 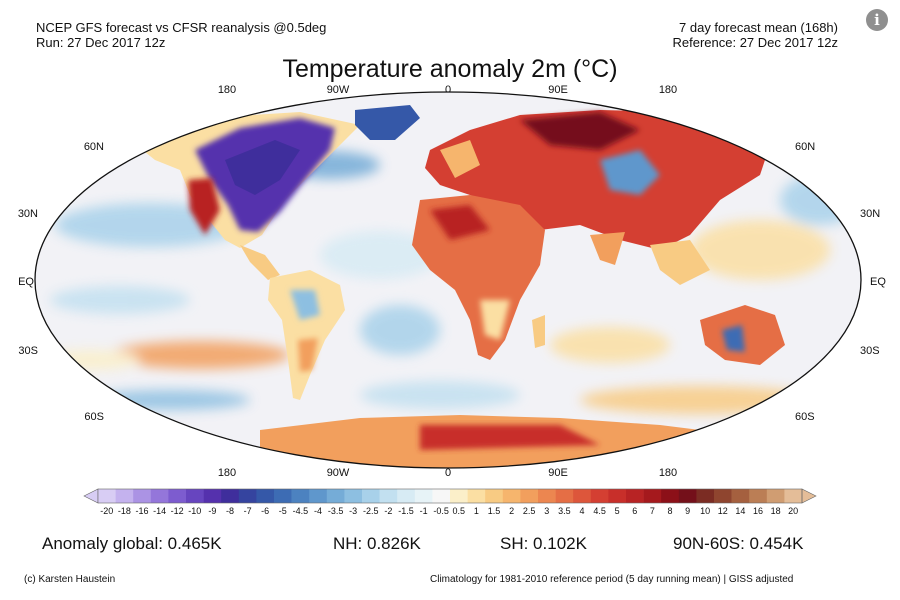 I want to click on reference-date: Reference: 27 Dec 2017 12z, so click(x=755, y=42).